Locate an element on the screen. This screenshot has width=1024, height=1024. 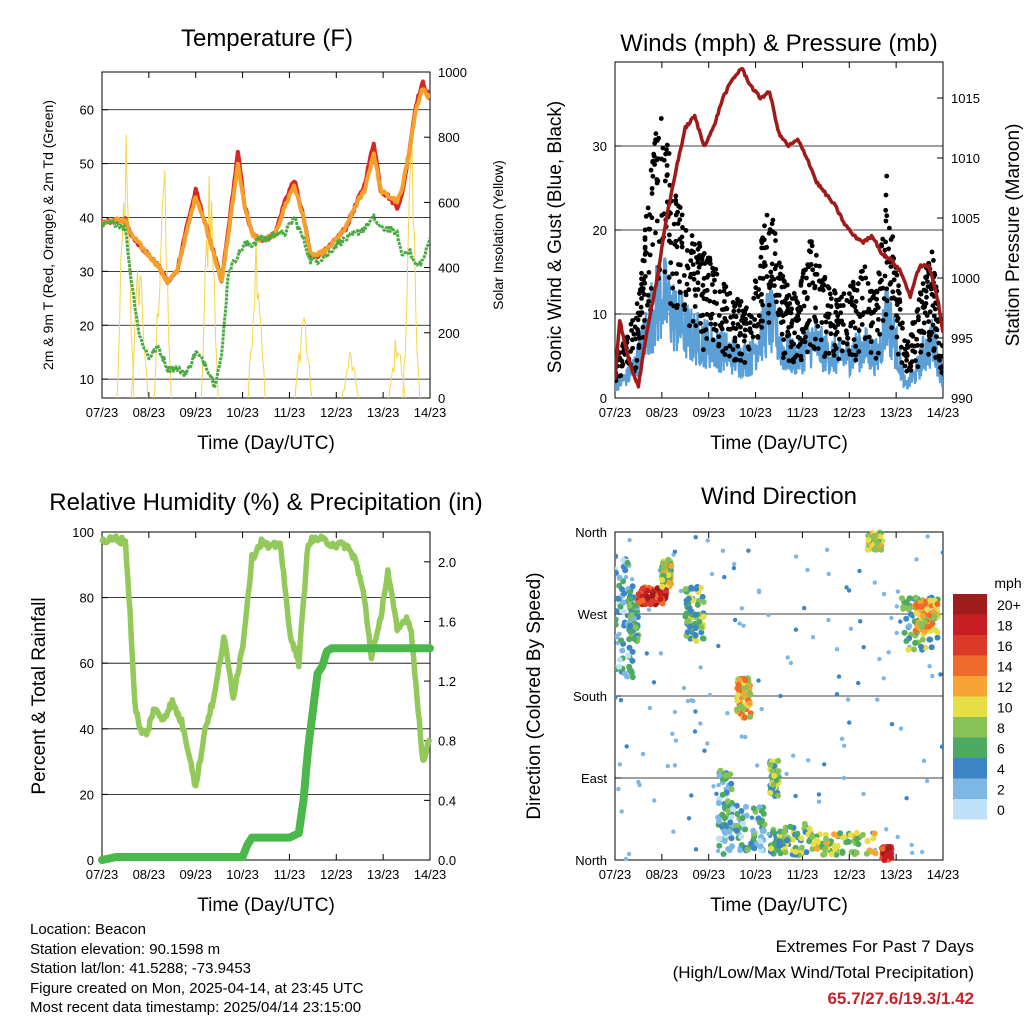
x-tick-label: 13/23 is located at coordinates (383, 874).